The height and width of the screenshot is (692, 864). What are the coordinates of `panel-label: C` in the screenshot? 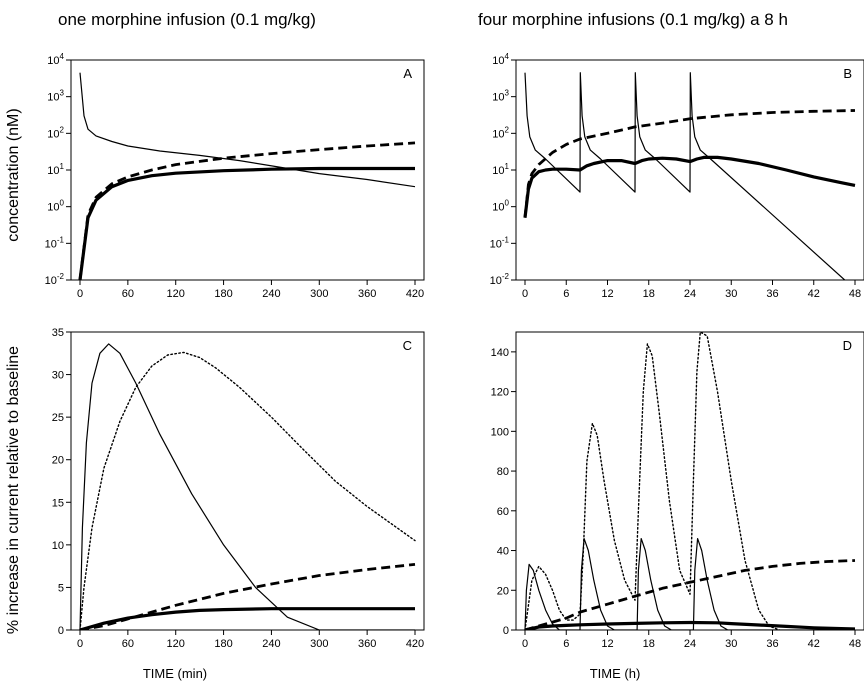 It's located at (407, 345).